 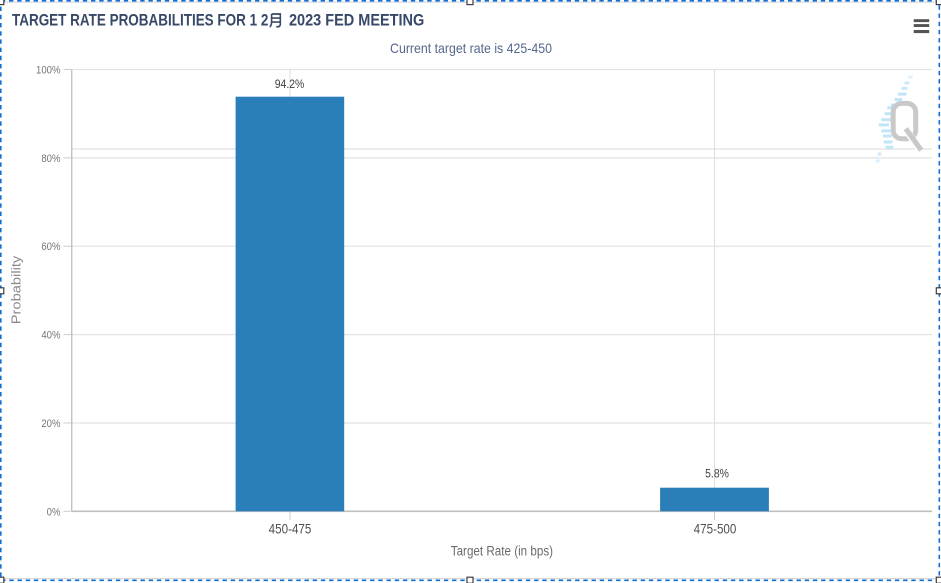 I want to click on svg-text: 80%, so click(x=50, y=159).